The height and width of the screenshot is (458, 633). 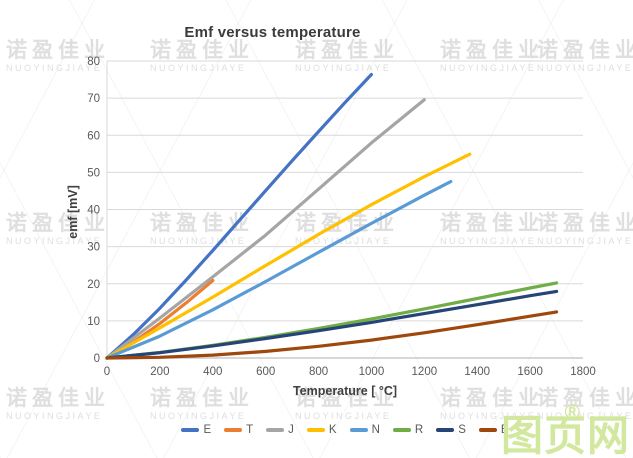 What do you see at coordinates (487, 430) in the screenshot?
I see `legend-marker-B` at bounding box center [487, 430].